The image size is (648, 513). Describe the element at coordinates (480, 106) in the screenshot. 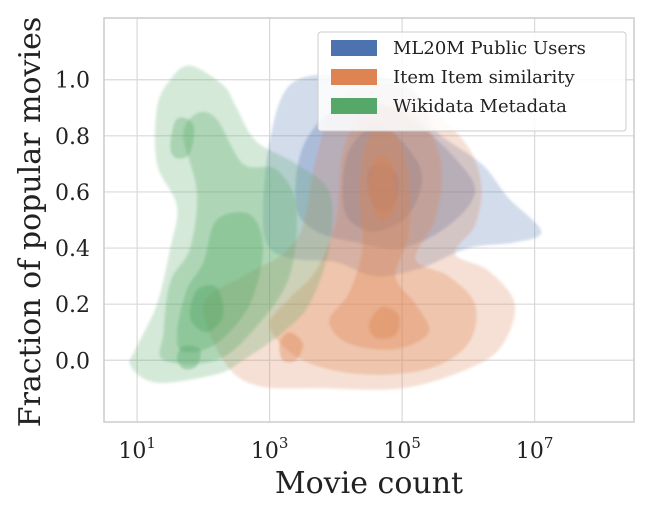

I see `legend-label: Wikidata Metadata` at that location.